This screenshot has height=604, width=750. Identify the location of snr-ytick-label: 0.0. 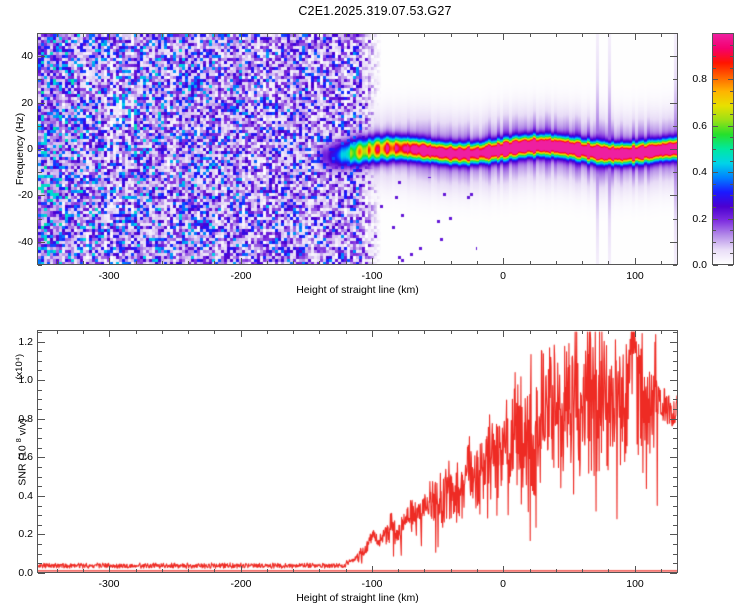
(25, 573).